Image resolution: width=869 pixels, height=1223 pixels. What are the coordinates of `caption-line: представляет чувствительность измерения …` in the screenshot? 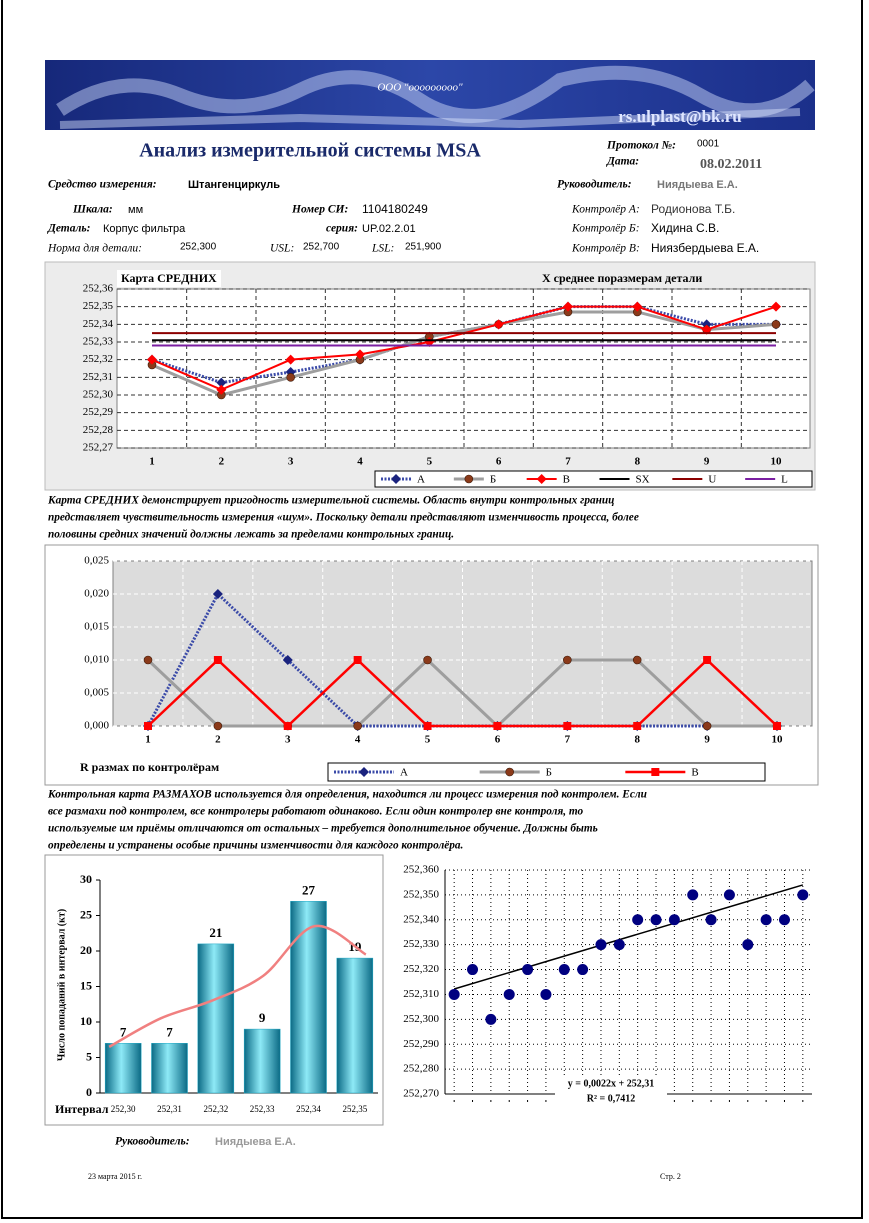 It's located at (343, 518).